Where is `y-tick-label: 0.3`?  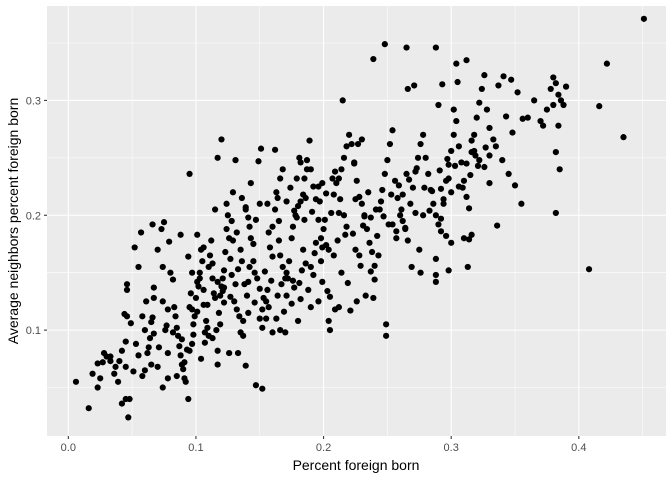
y-tick-label: 0.3 is located at coordinates (33, 101).